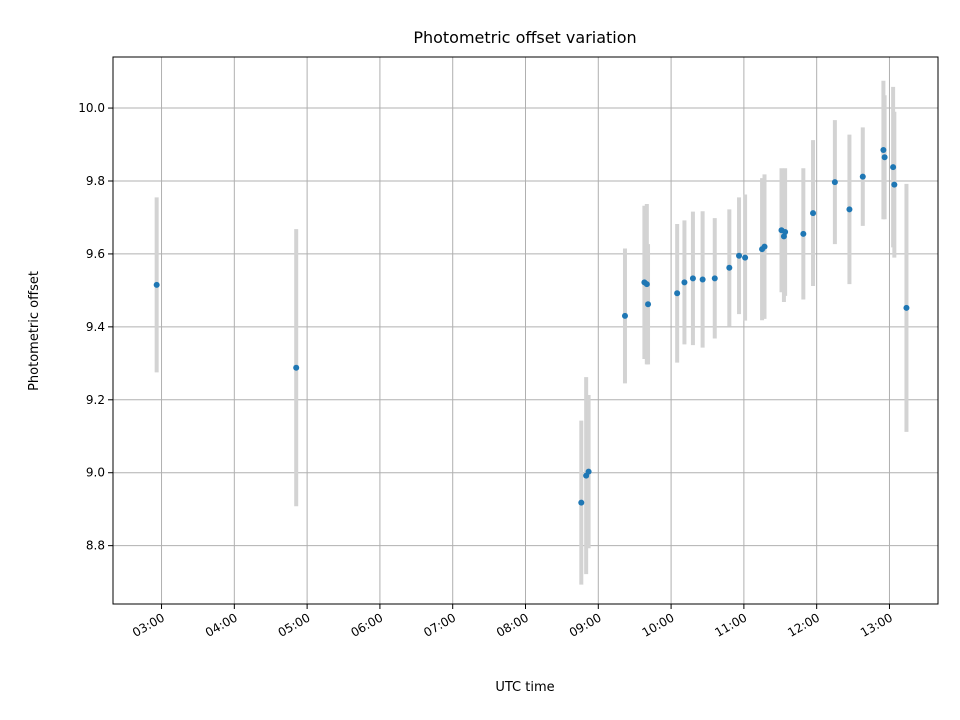 The height and width of the screenshot is (720, 960). I want to click on y-axis-ticks: 8.8 9.0 9.2 9.4 9.6 9.8 10.0, so click(95, 327).